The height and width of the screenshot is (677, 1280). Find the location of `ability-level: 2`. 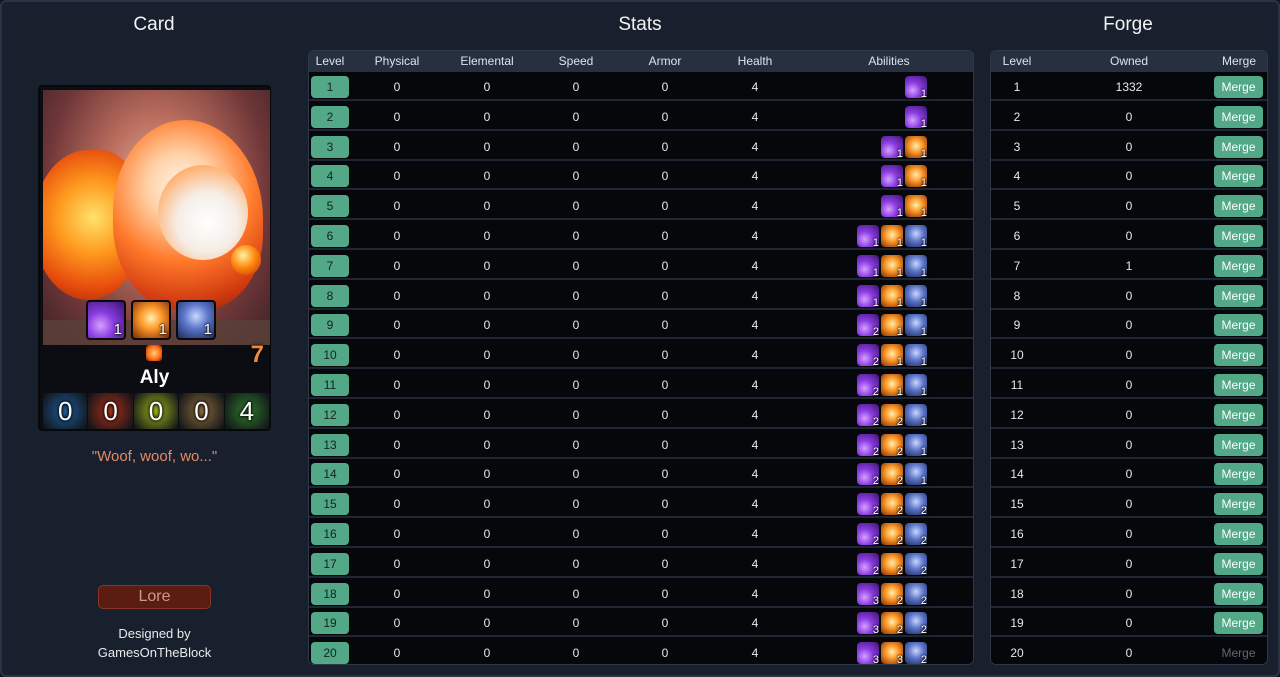

ability-level: 2 is located at coordinates (923, 511).